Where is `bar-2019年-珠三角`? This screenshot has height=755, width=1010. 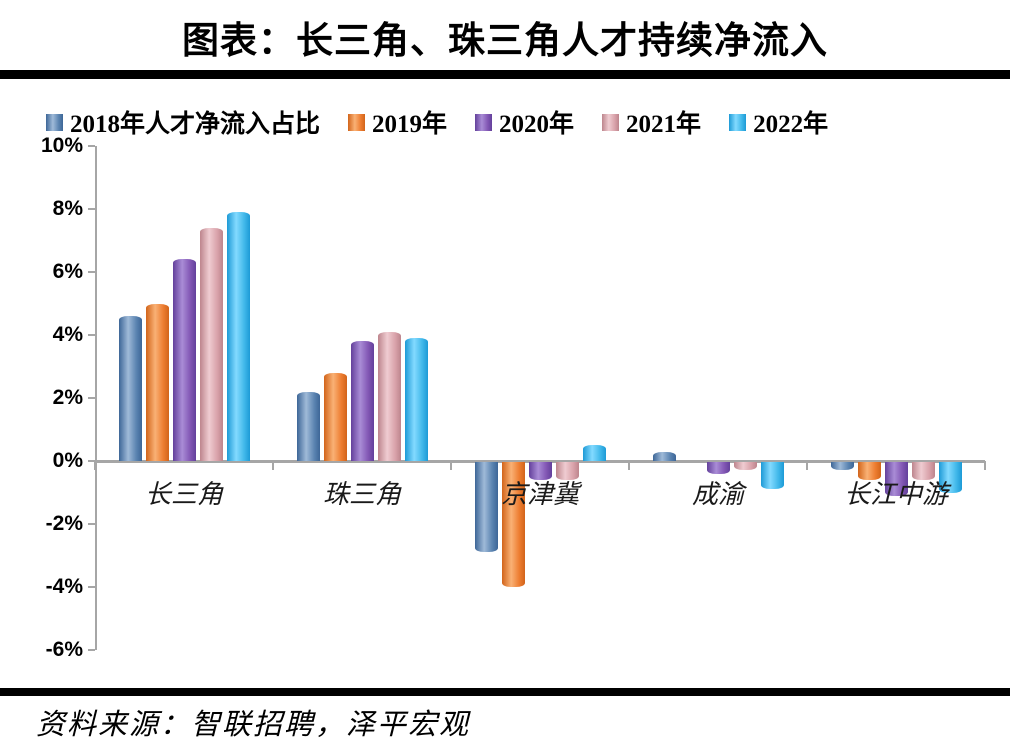 bar-2019年-珠三角 is located at coordinates (335, 416).